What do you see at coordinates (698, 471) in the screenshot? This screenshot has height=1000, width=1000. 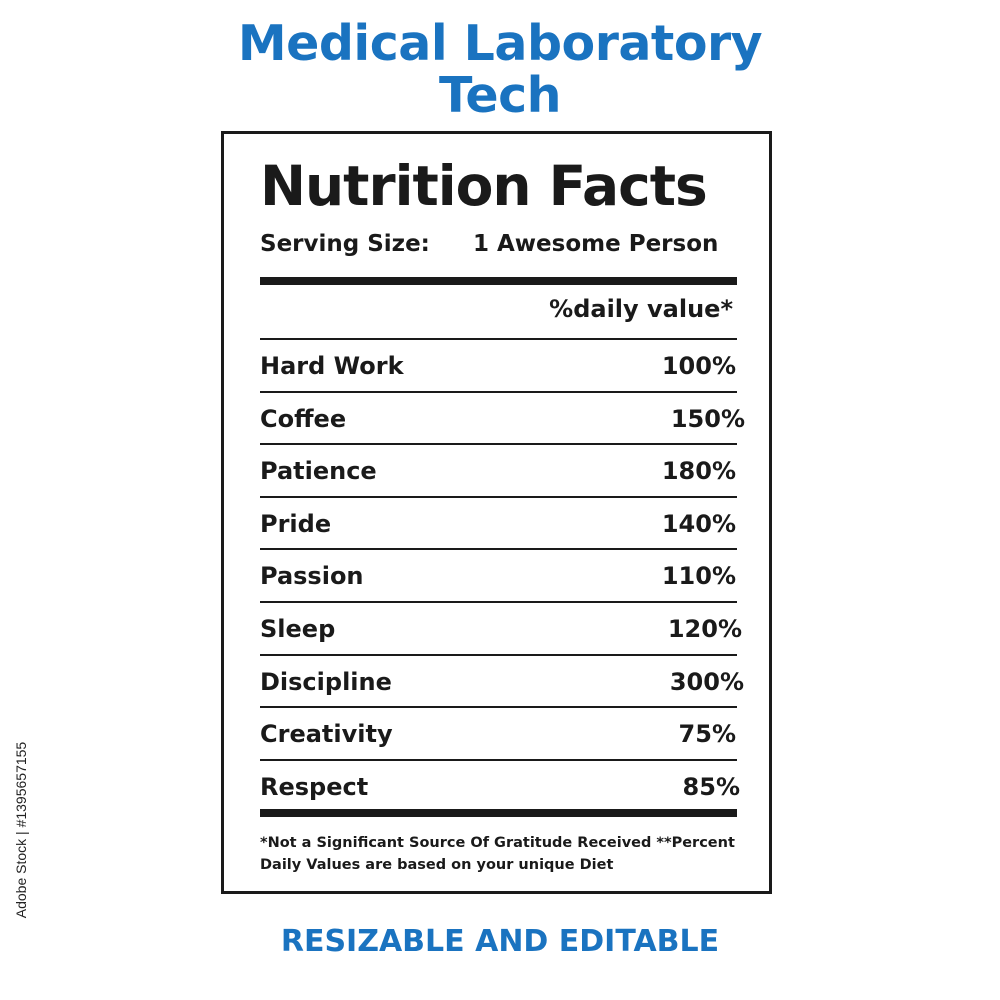 I see `nutrient-value: 180%` at bounding box center [698, 471].